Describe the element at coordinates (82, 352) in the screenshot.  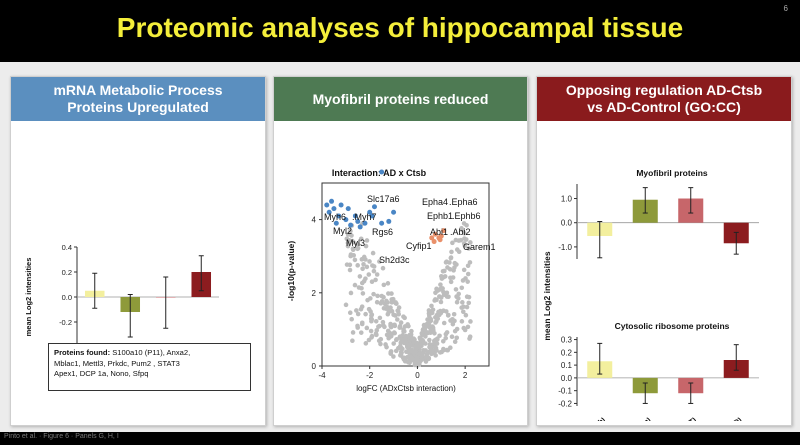
I see `proteins-found-label: Proteins found:` at that location.